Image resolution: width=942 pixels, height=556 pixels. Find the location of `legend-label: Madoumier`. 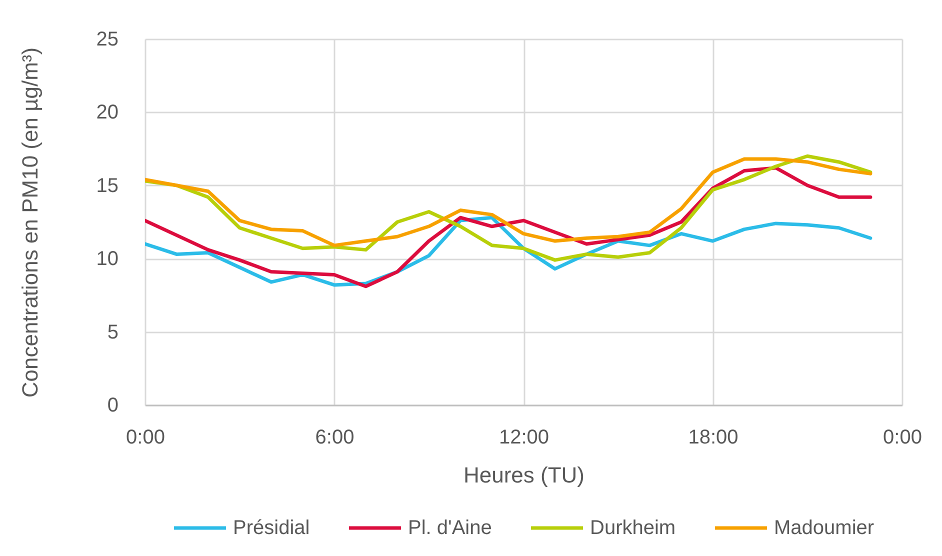

legend-label: Madoumier is located at coordinates (824, 528).